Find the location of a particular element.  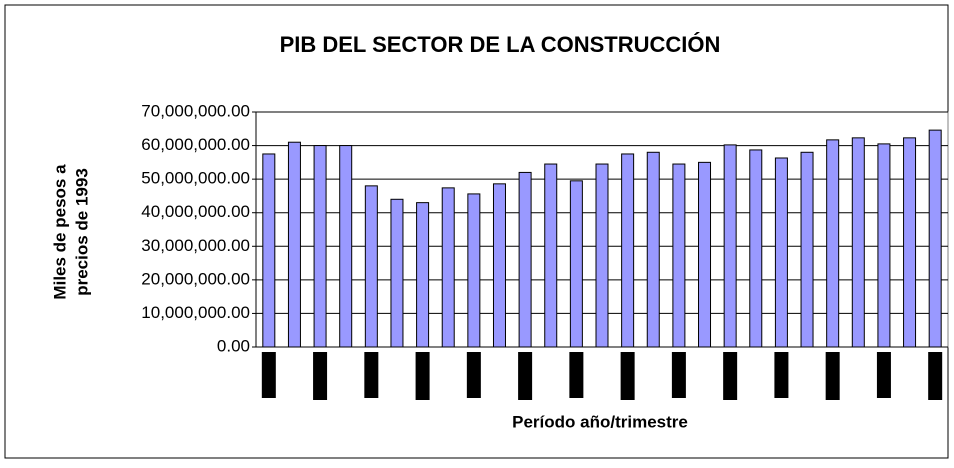

chart-title: PIB DEL SECTOR DE LA CONSTRUCCIÓN is located at coordinates (500, 44).